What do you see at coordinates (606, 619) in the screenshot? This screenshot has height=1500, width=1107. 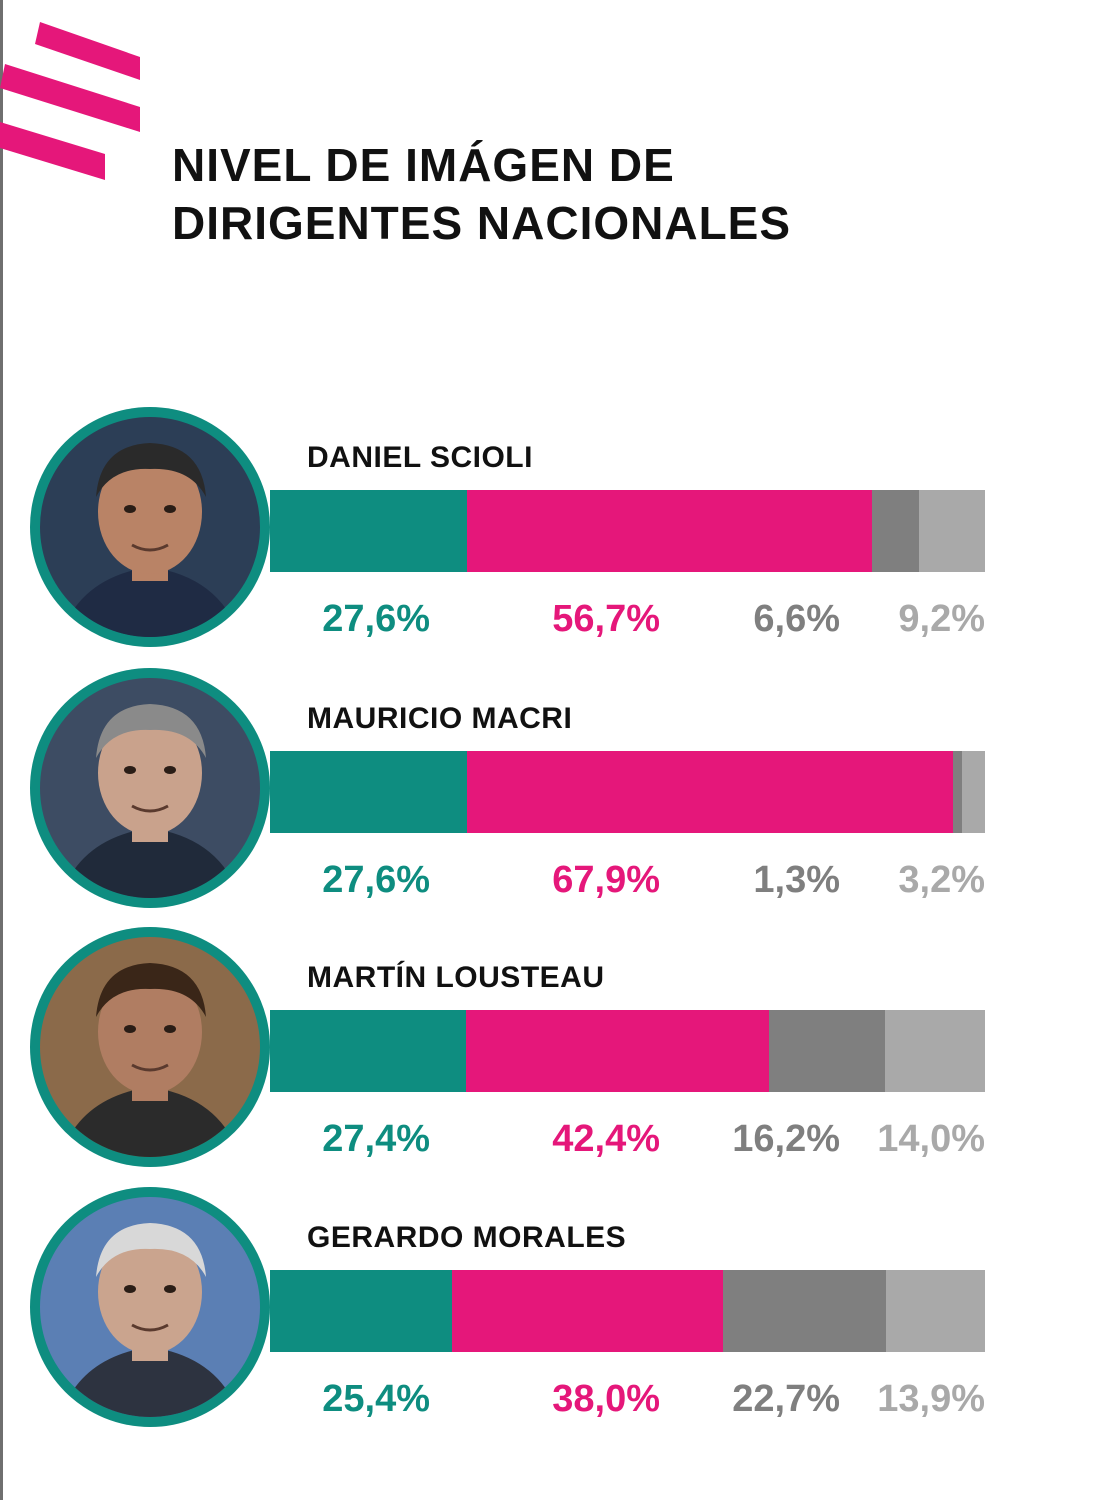 I see `value-label-negative: 56,7%` at bounding box center [606, 619].